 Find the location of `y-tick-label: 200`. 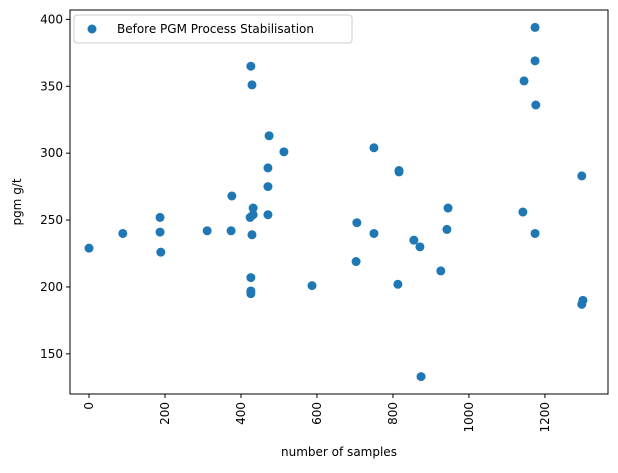

y-tick-label: 200 is located at coordinates (51, 287).